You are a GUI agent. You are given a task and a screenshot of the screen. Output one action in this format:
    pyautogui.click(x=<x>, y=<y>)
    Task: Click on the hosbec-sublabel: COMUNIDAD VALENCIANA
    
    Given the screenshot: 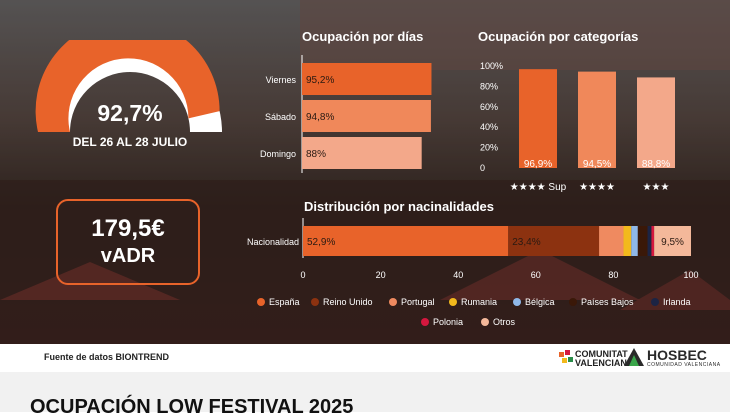 What is the action you would take?
    pyautogui.click(x=684, y=365)
    